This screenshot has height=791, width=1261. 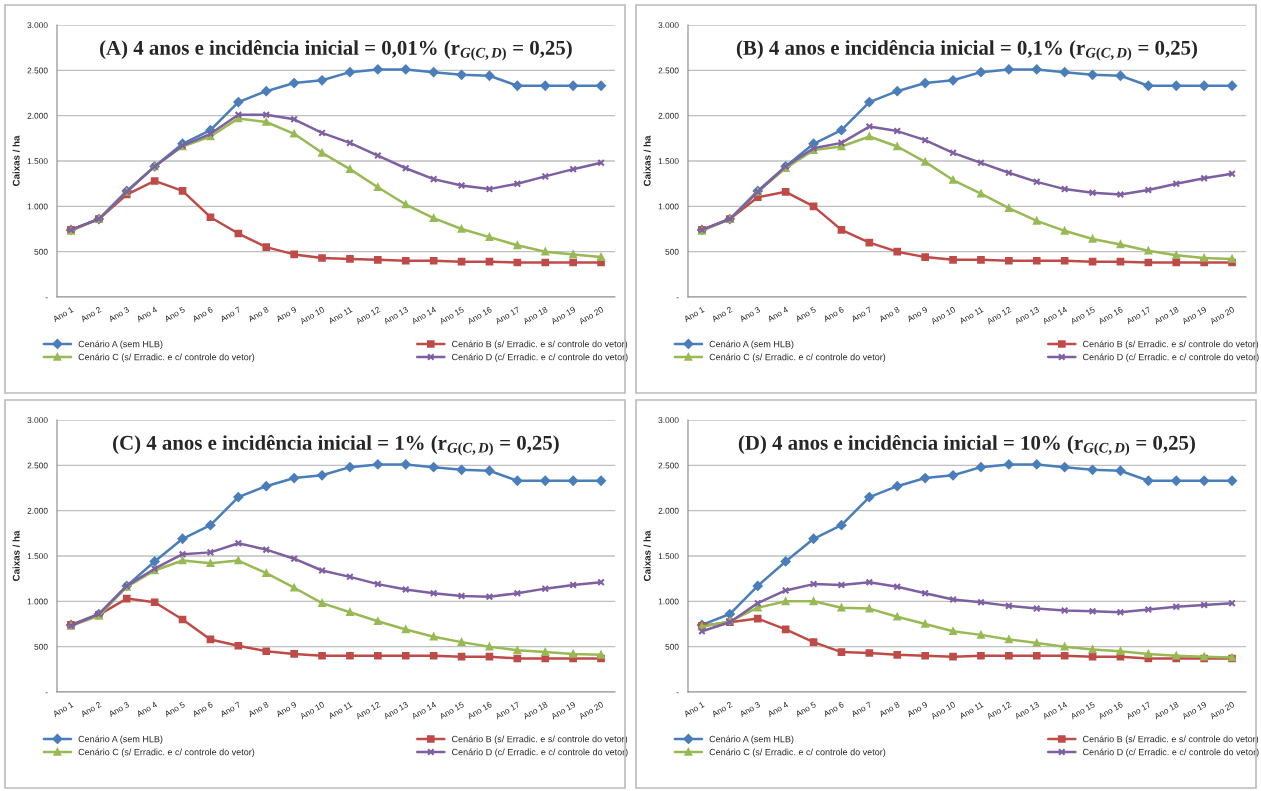 I want to click on text: (D) 4 anos e incidência inicial = 10% (r$_{G(C,D)}$ = 0,25), so click(x=966, y=445).